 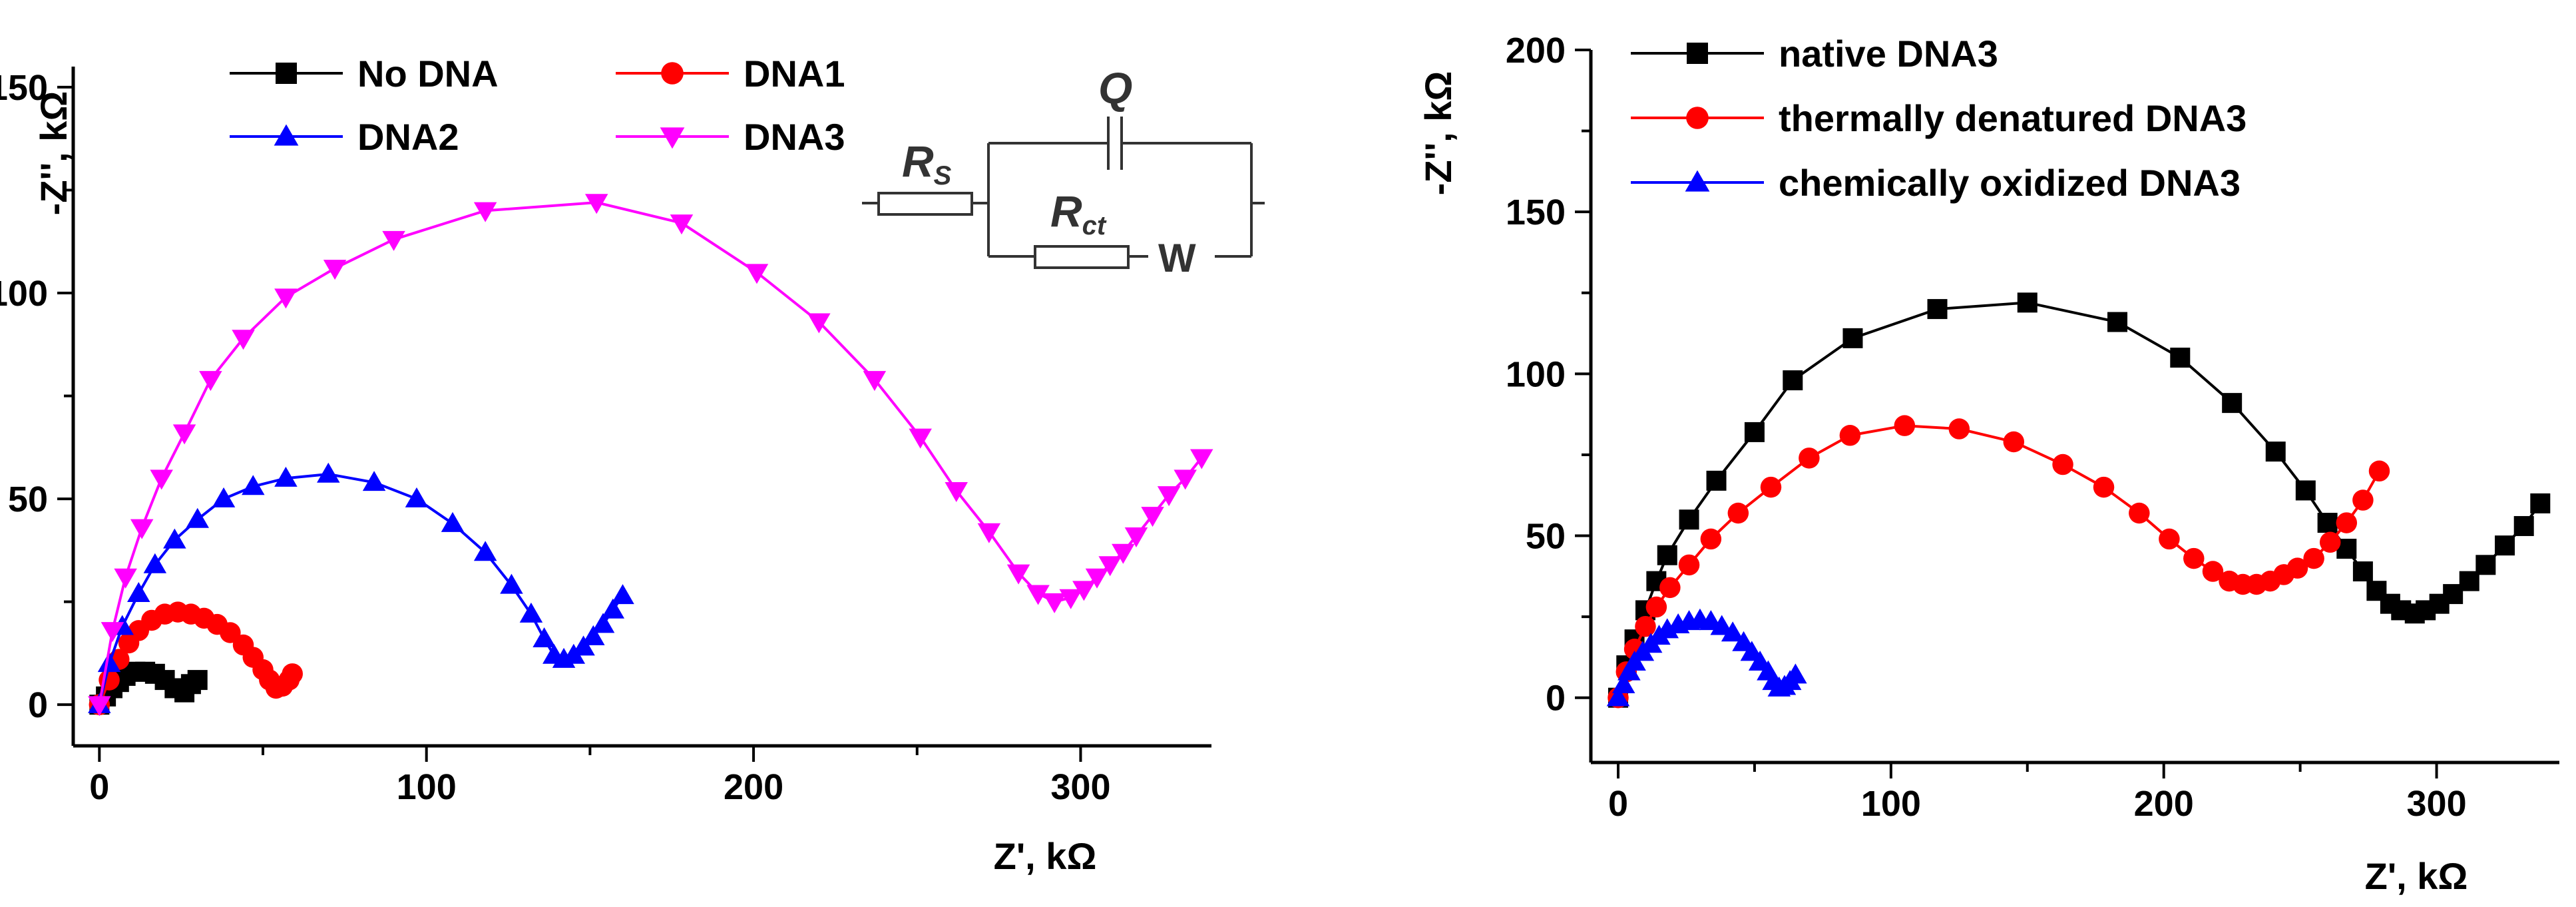 I want to click on legend-label: DNA1, so click(x=794, y=74).